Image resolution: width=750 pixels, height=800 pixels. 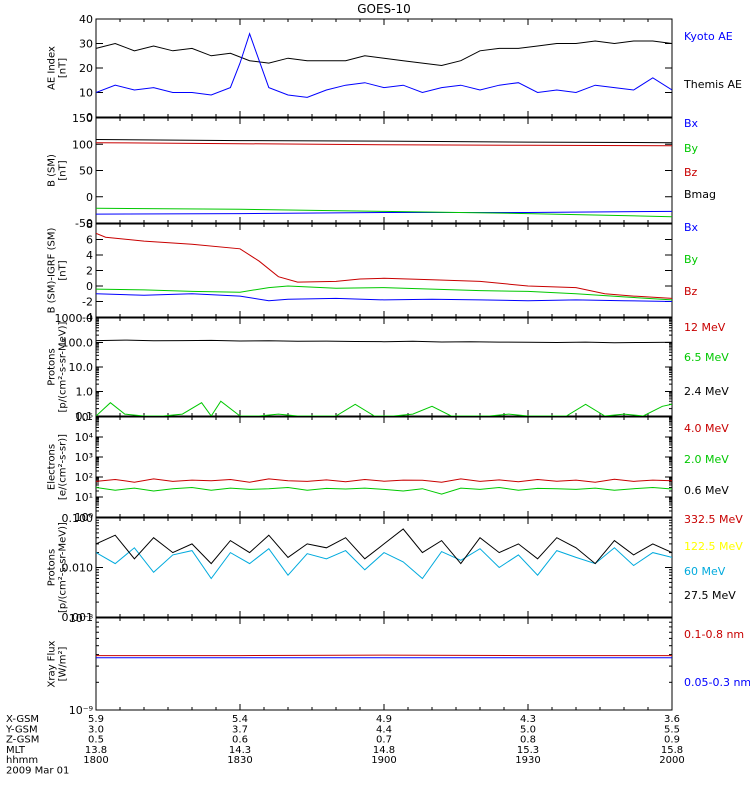 I want to click on legend-4-0-mev: 4.0 MeV, so click(x=706, y=428).